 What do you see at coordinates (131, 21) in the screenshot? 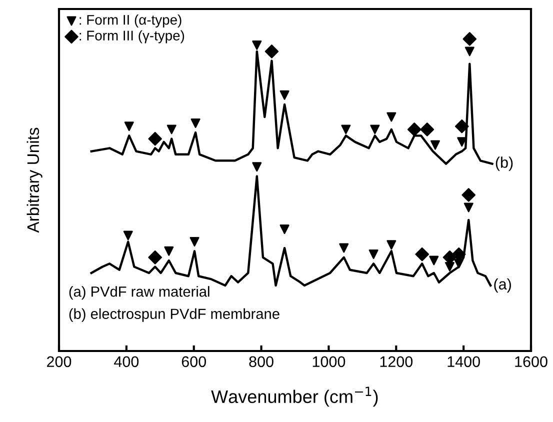
I see `legend-label: : Form II (α-type)` at bounding box center [131, 21].